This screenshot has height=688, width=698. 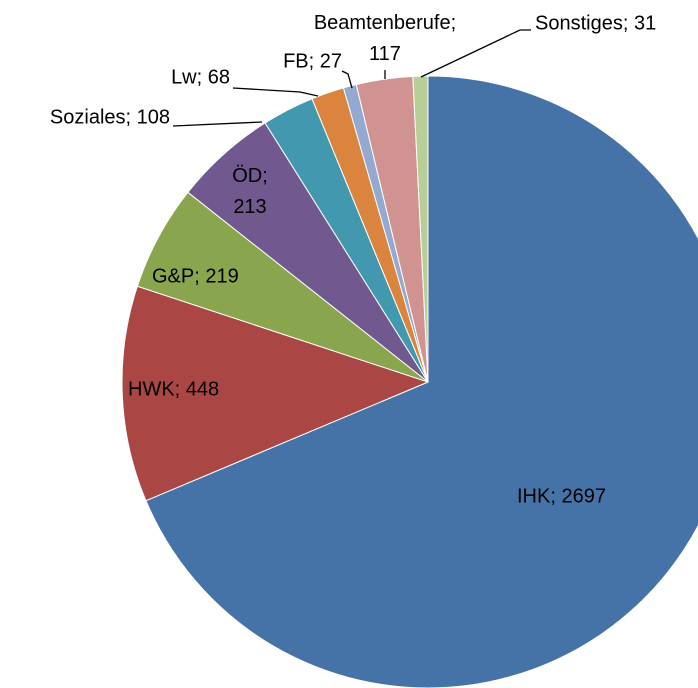 I want to click on data-label: IHK; 2697, so click(x=561, y=496).